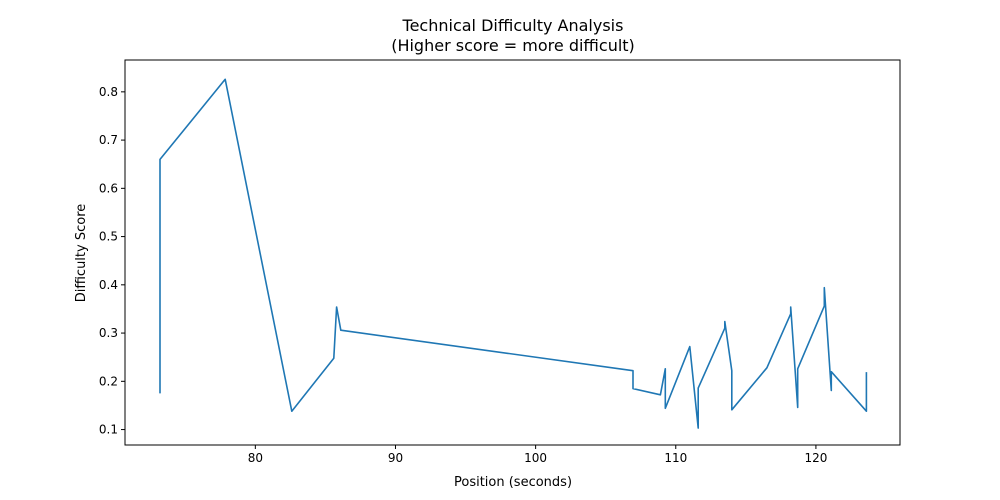  Describe the element at coordinates (108, 140) in the screenshot. I see `y-tick-label: 0.7` at that location.